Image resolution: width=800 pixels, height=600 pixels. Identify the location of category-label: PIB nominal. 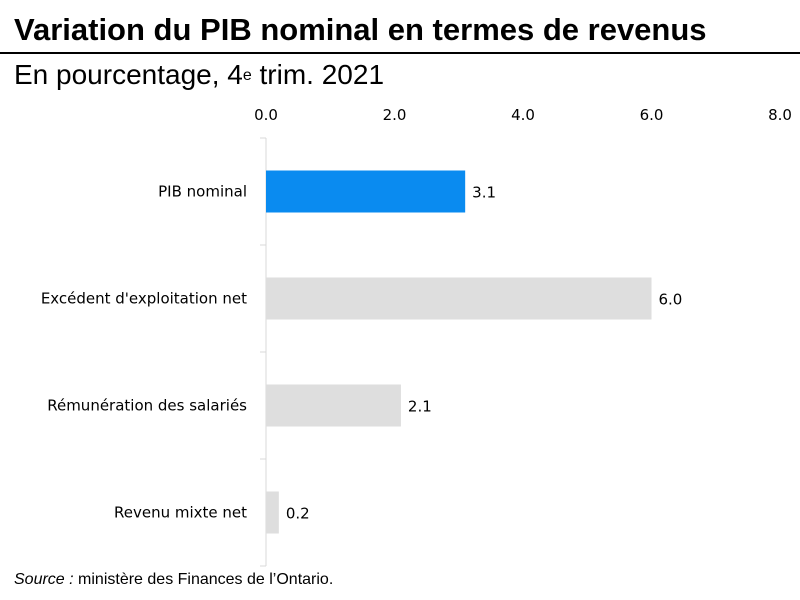
(202, 192).